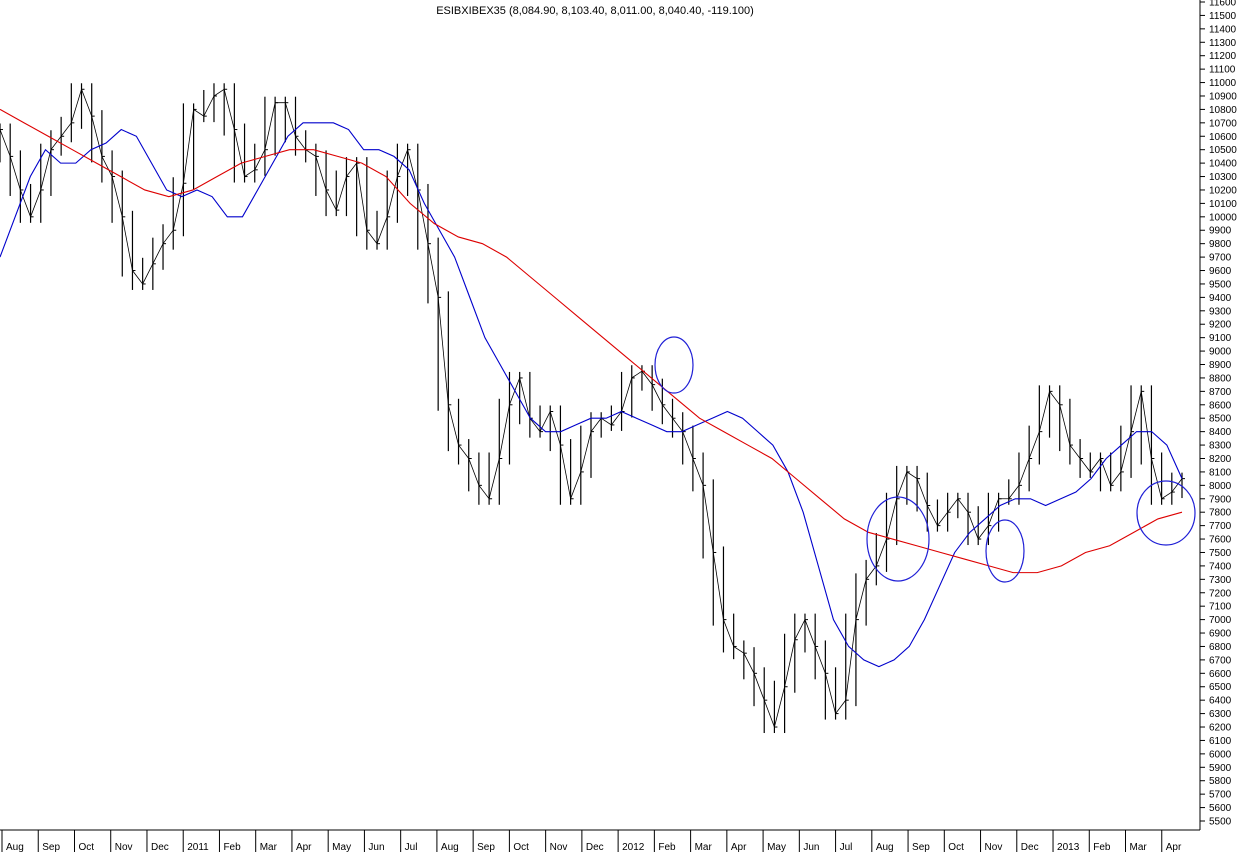 This screenshot has height=855, width=1250. Describe the element at coordinates (1220, 566) in the screenshot. I see `y-tick-label: 7400` at that location.